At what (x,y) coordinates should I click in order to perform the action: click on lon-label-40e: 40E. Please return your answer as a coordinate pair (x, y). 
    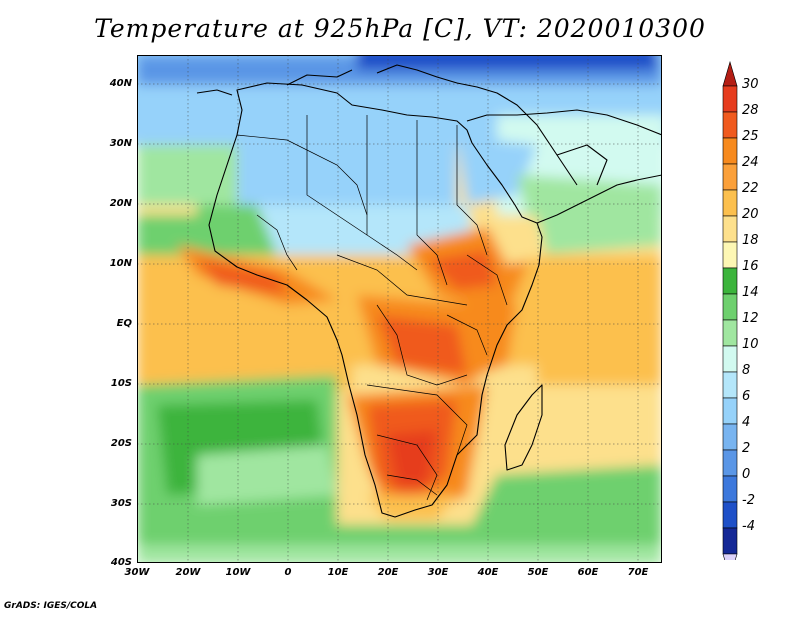
    Looking at the image, I should click on (488, 572).